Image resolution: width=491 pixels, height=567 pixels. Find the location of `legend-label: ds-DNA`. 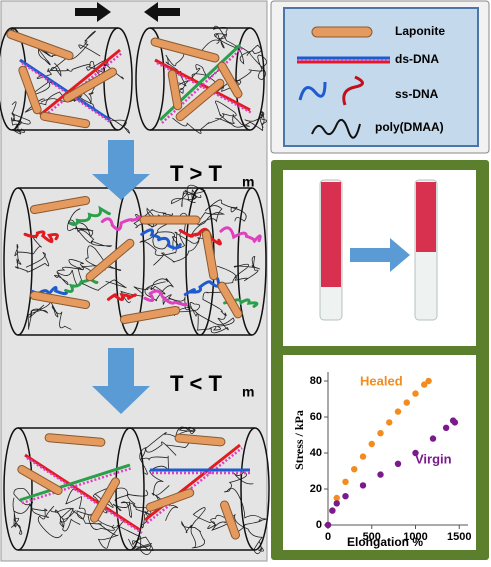

legend-label: ds-DNA is located at coordinates (417, 59).